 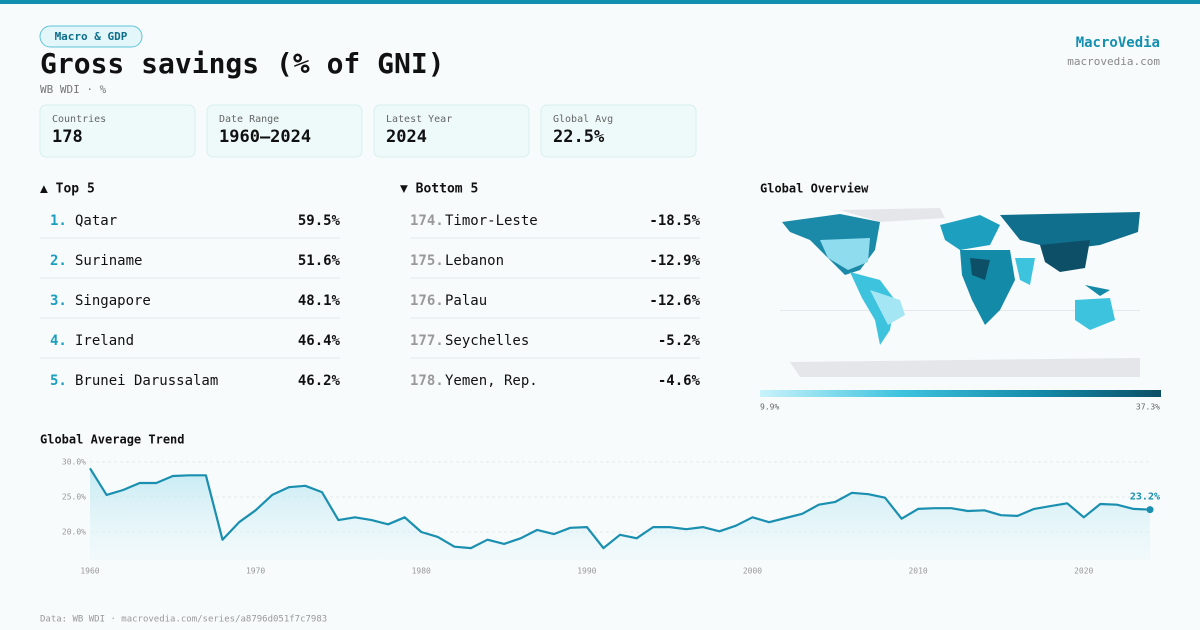 What do you see at coordinates (419, 119) in the screenshot?
I see `stat-label: Latest Year` at bounding box center [419, 119].